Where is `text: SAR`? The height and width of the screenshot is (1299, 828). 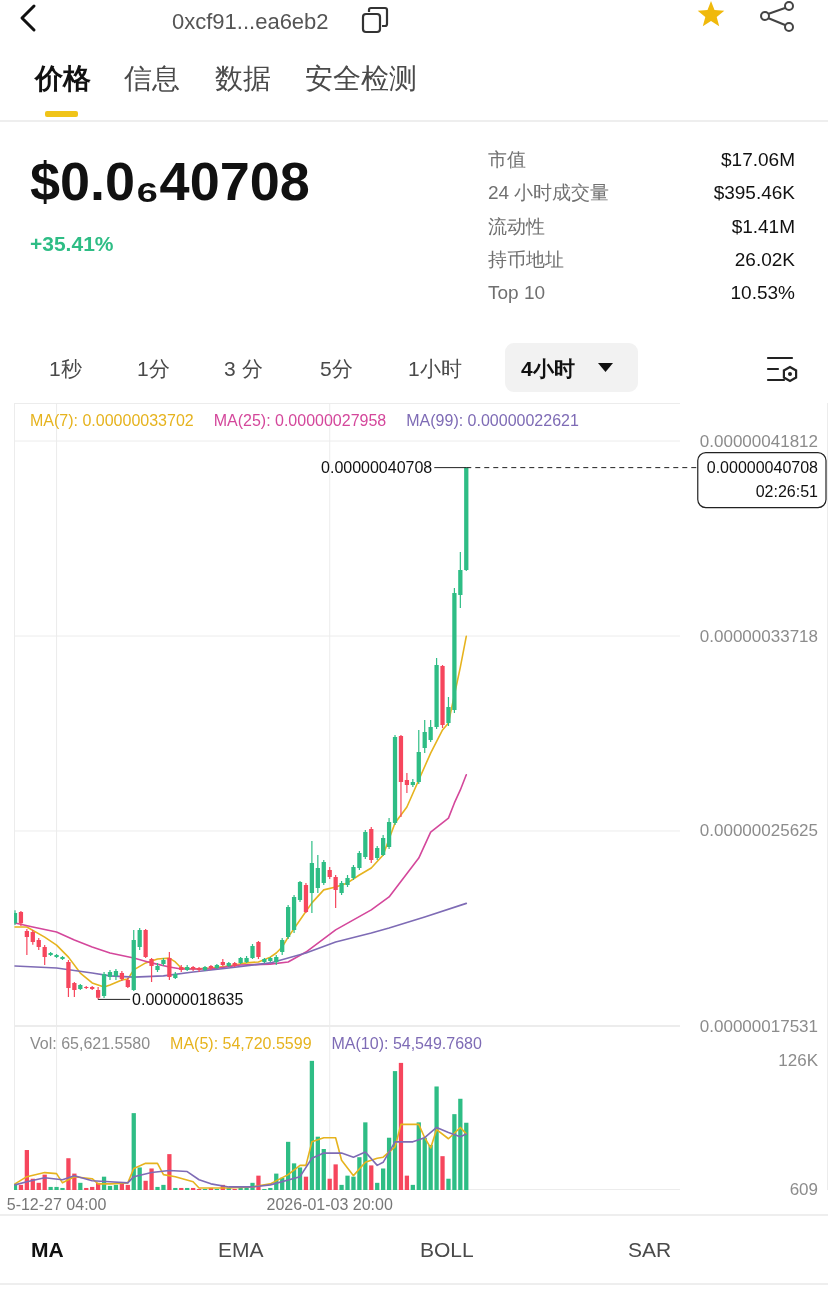 text: SAR is located at coordinates (650, 1249).